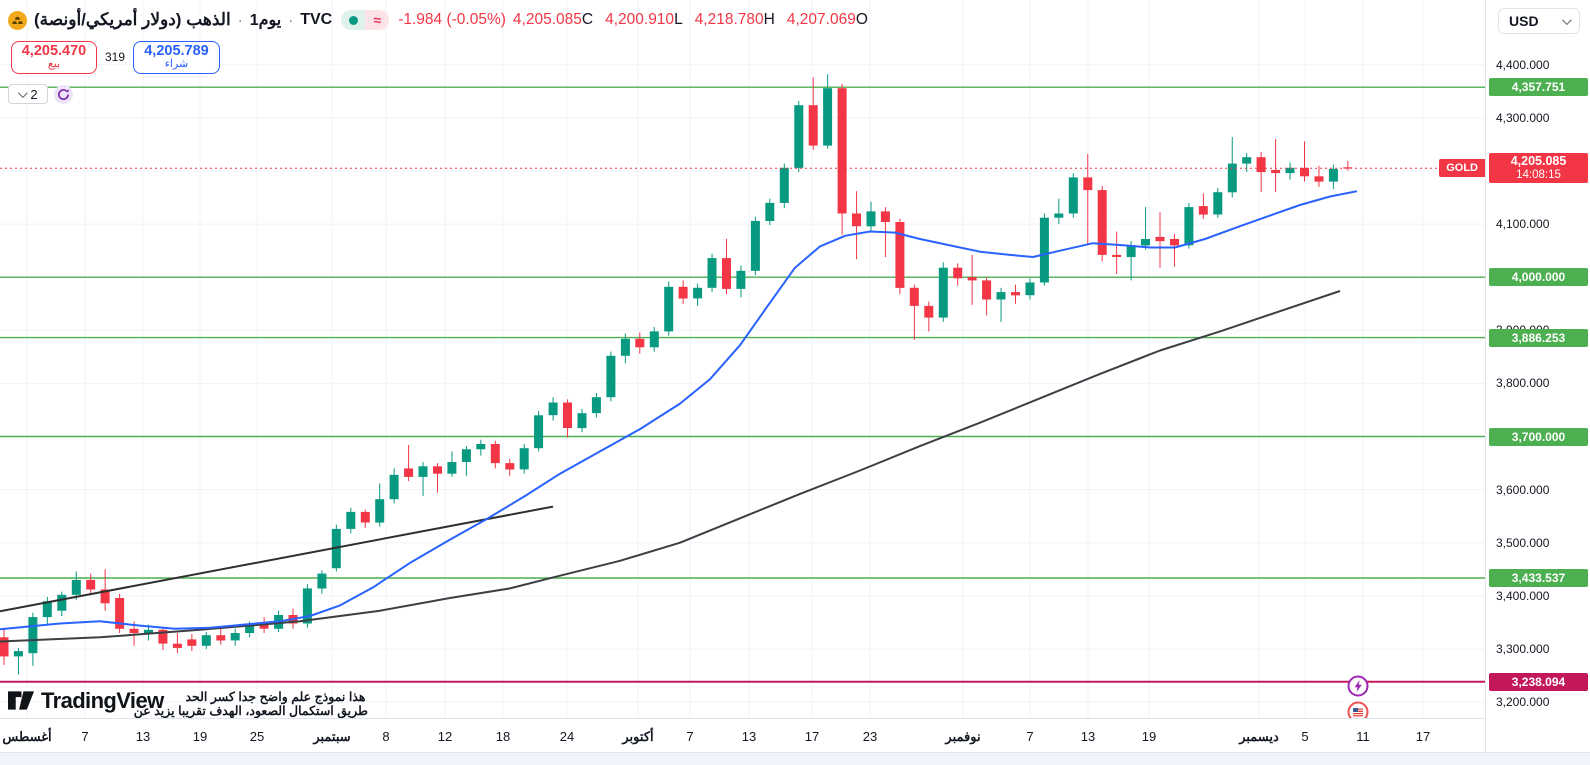  Describe the element at coordinates (445, 736) in the screenshot. I see `time-axis-day-label: 12` at that location.